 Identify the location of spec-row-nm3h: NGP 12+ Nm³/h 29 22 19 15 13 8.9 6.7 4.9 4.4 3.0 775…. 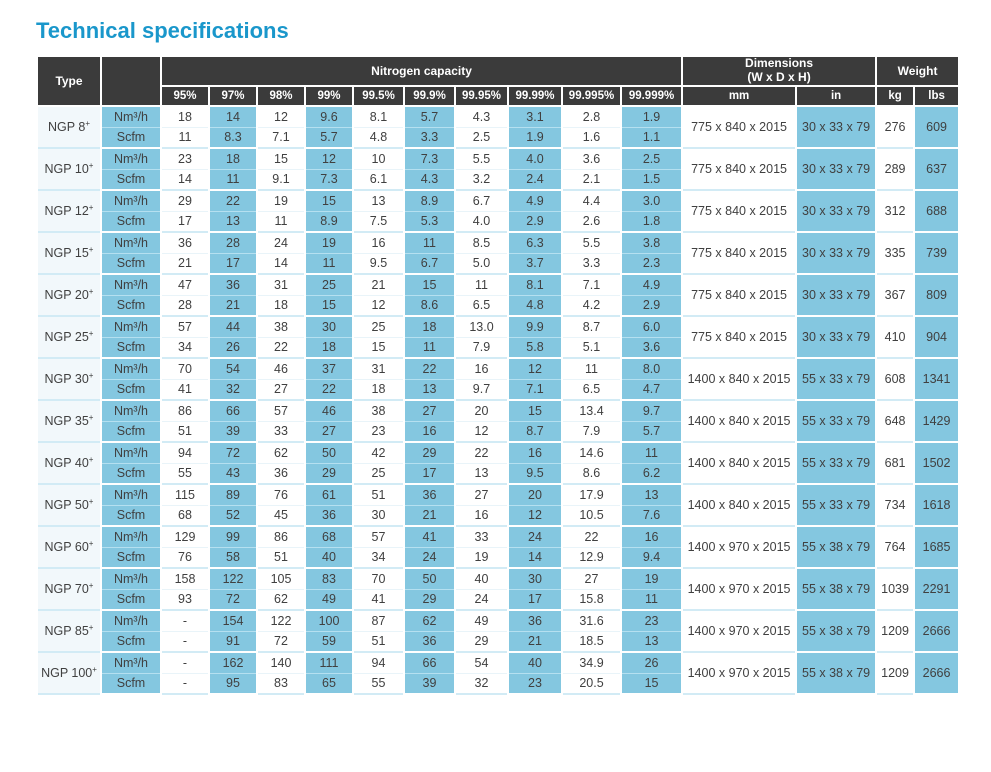
(498, 211).